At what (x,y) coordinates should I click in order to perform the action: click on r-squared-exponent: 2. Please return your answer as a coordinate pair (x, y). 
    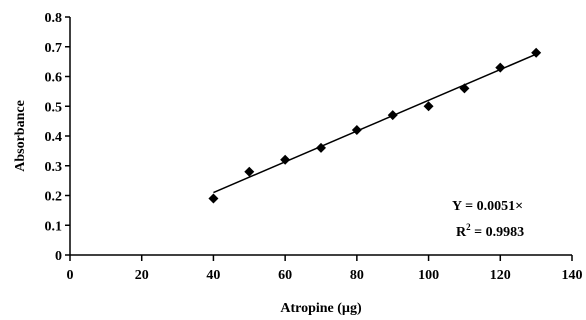
    Looking at the image, I should click on (468, 227).